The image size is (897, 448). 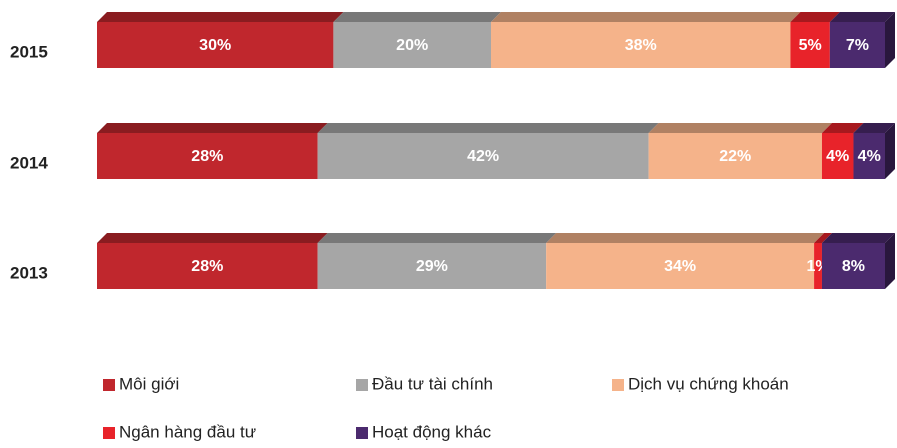 I want to click on value-label: 7%, so click(x=857, y=45).